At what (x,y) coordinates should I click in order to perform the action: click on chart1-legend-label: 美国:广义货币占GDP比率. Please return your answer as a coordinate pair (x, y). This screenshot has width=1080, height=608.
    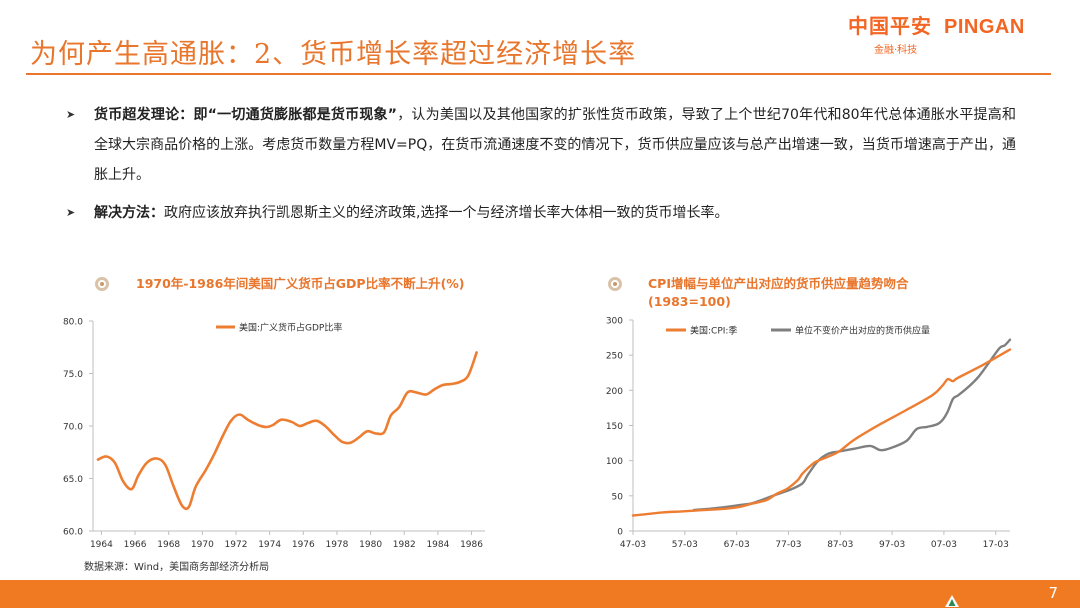
    Looking at the image, I should click on (290, 328).